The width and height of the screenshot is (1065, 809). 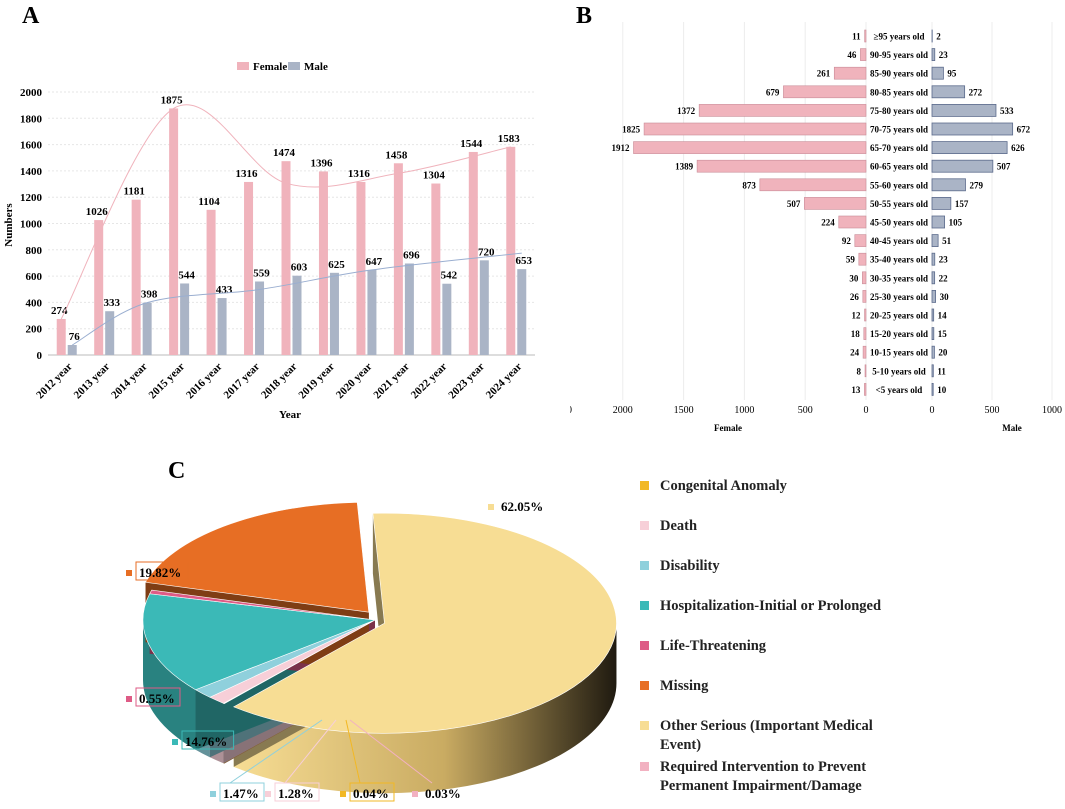 I want to click on legend-label: Disability, so click(x=690, y=566).